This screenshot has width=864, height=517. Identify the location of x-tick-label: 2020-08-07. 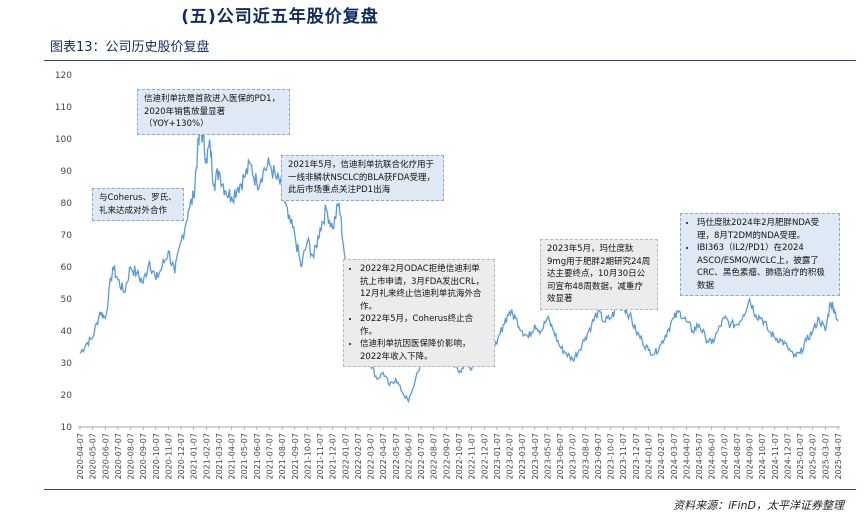
(131, 456).